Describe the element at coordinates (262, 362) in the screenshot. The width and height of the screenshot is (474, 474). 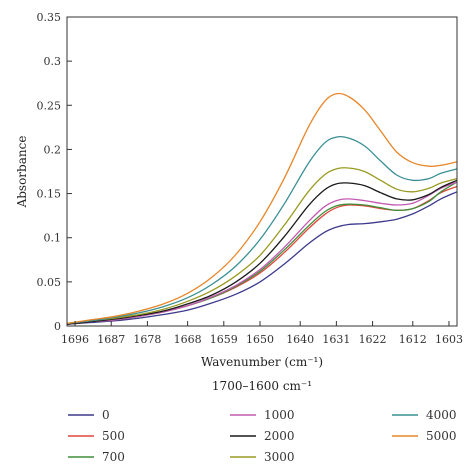
I see `x-axis-title: Wavenumber (cm⁻¹)` at that location.